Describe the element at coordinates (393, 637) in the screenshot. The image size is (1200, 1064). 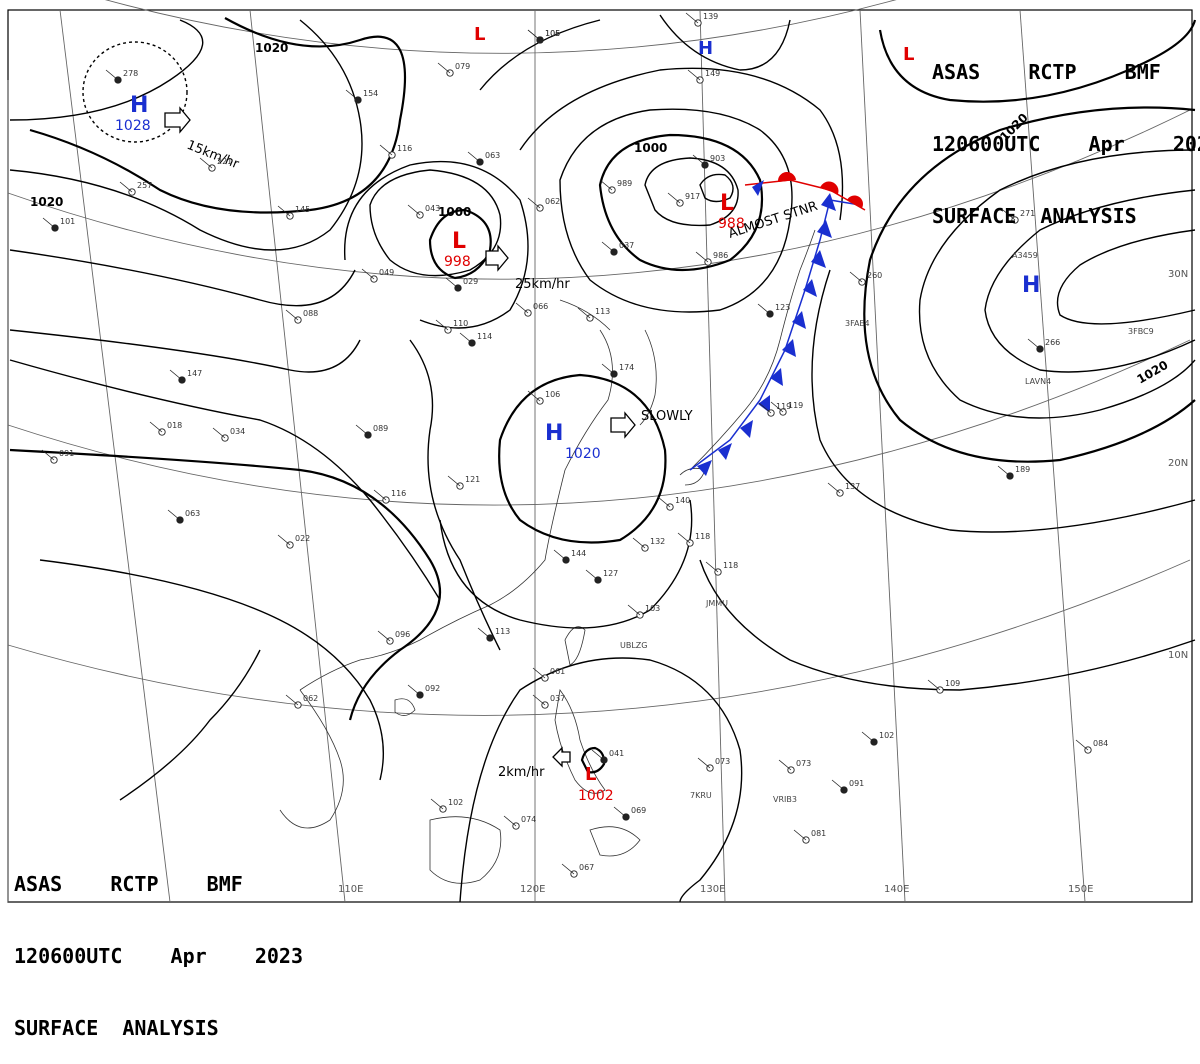
I see `station-plot: 096` at that location.